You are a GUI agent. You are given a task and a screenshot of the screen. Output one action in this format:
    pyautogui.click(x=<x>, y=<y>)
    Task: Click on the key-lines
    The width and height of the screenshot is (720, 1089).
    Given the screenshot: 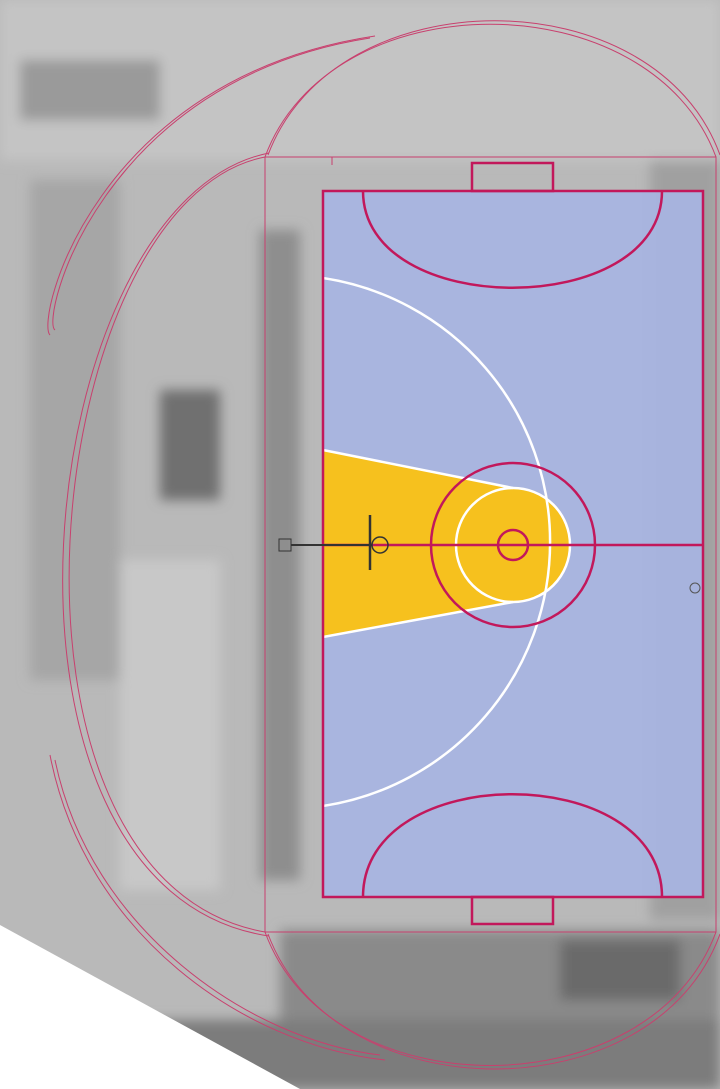 What is the action you would take?
    pyautogui.click(x=418, y=543)
    